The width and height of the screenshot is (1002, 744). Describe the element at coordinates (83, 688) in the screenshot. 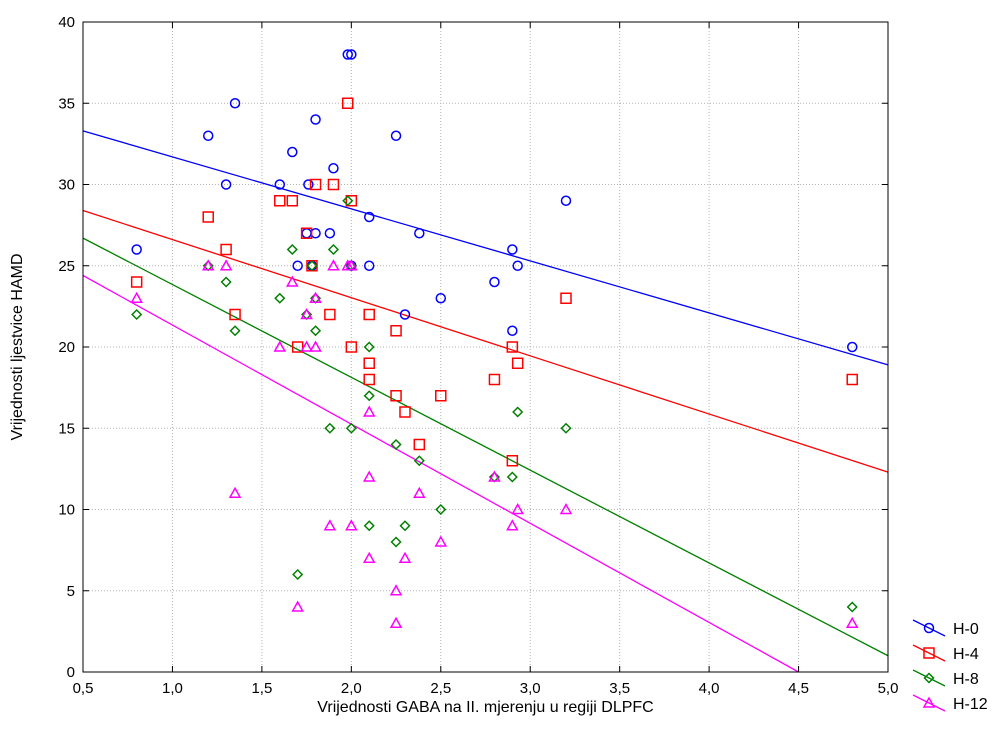

I see `x-tick-label: 0,5` at that location.